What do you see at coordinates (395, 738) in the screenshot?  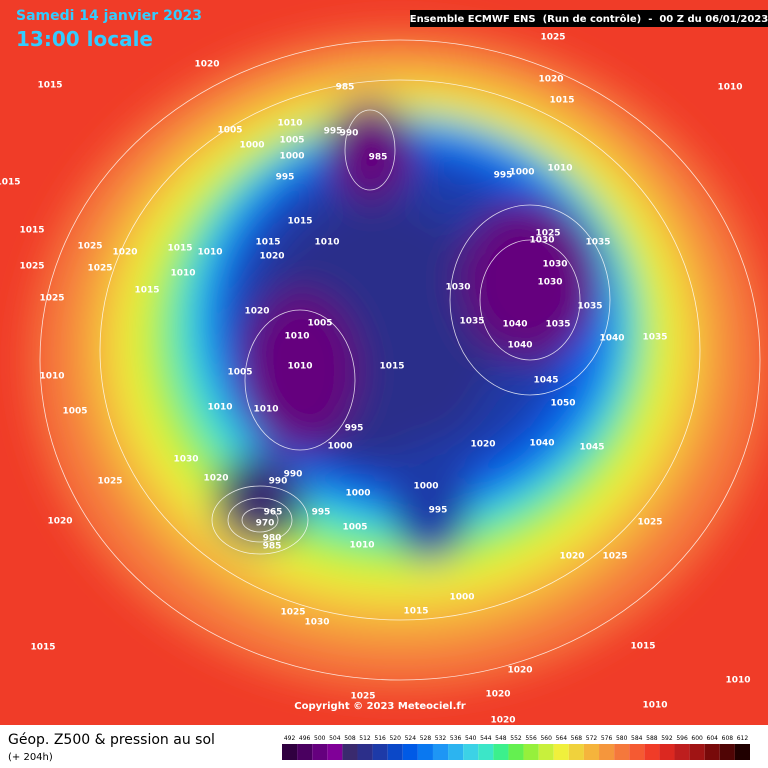 I see `legend-label: 520` at bounding box center [395, 738].